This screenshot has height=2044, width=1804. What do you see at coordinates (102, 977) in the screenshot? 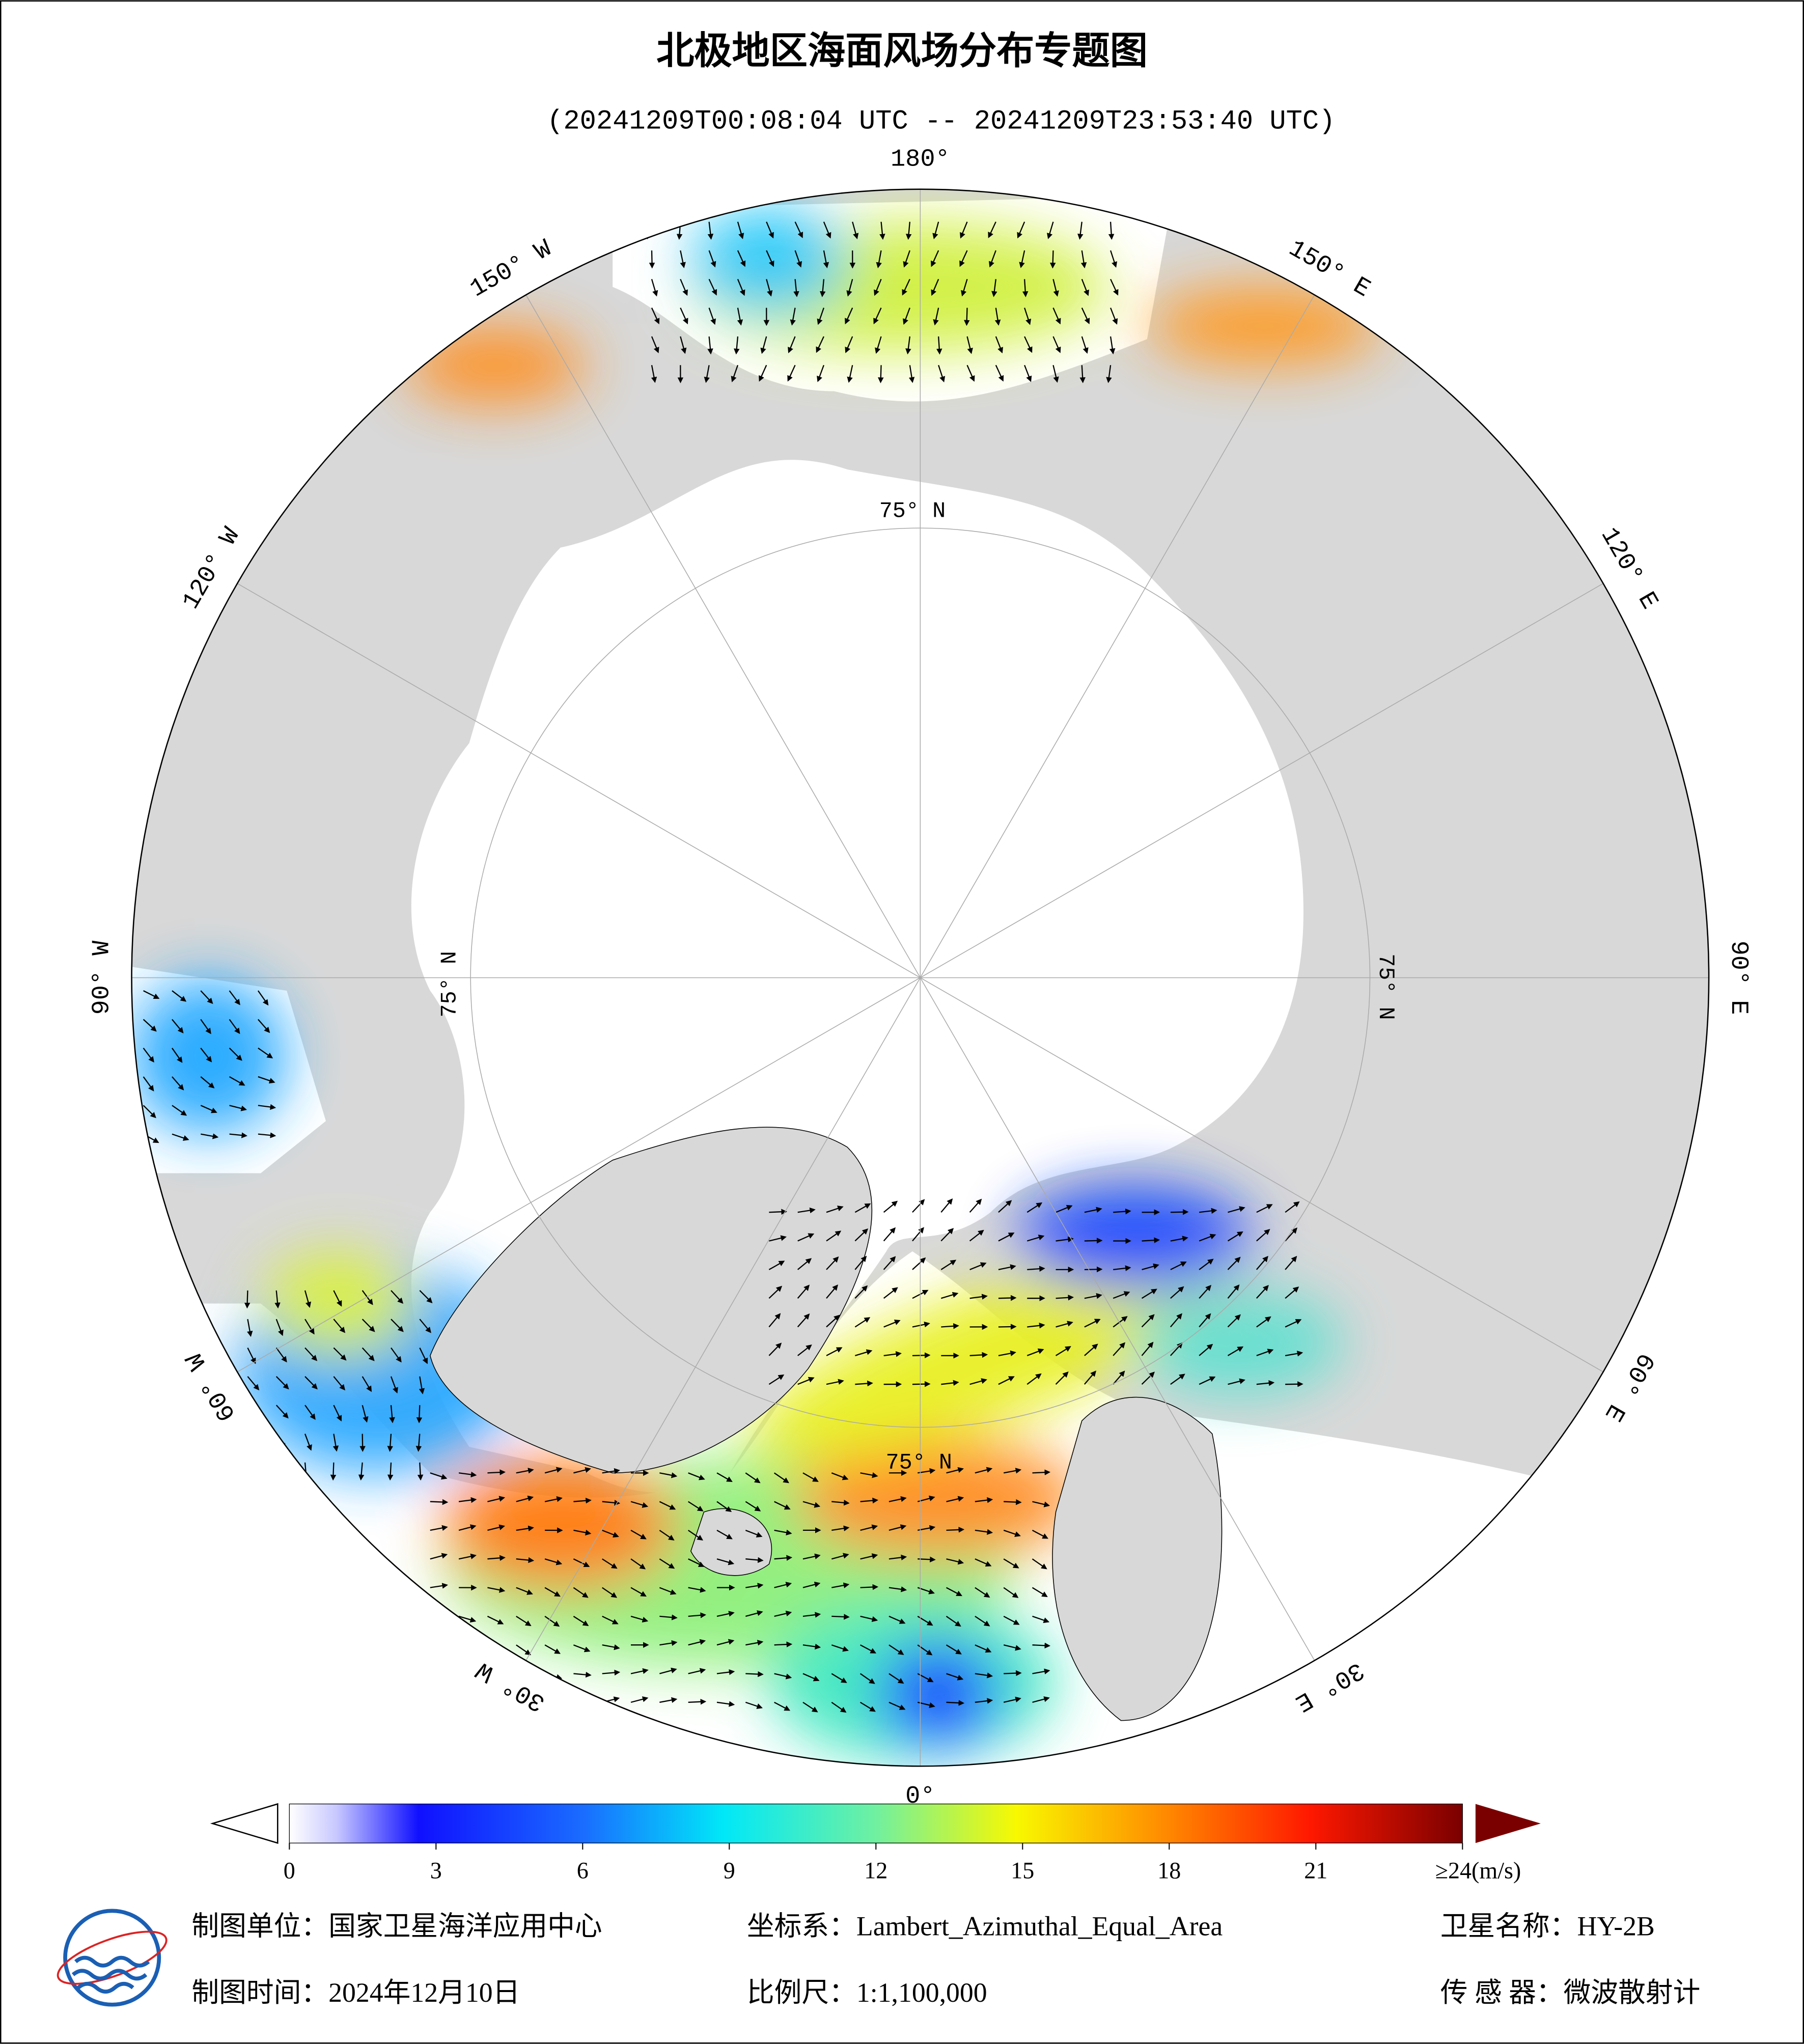
I see `longitude-label: 90° W` at bounding box center [102, 977].